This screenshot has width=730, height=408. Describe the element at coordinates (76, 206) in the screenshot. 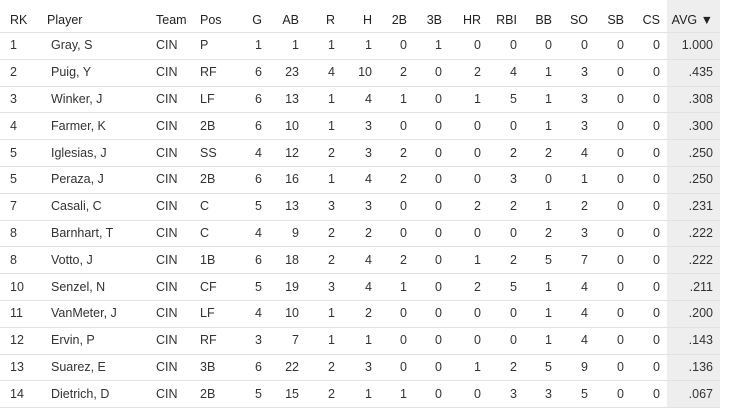

I see `player-name: Casali, C` at that location.